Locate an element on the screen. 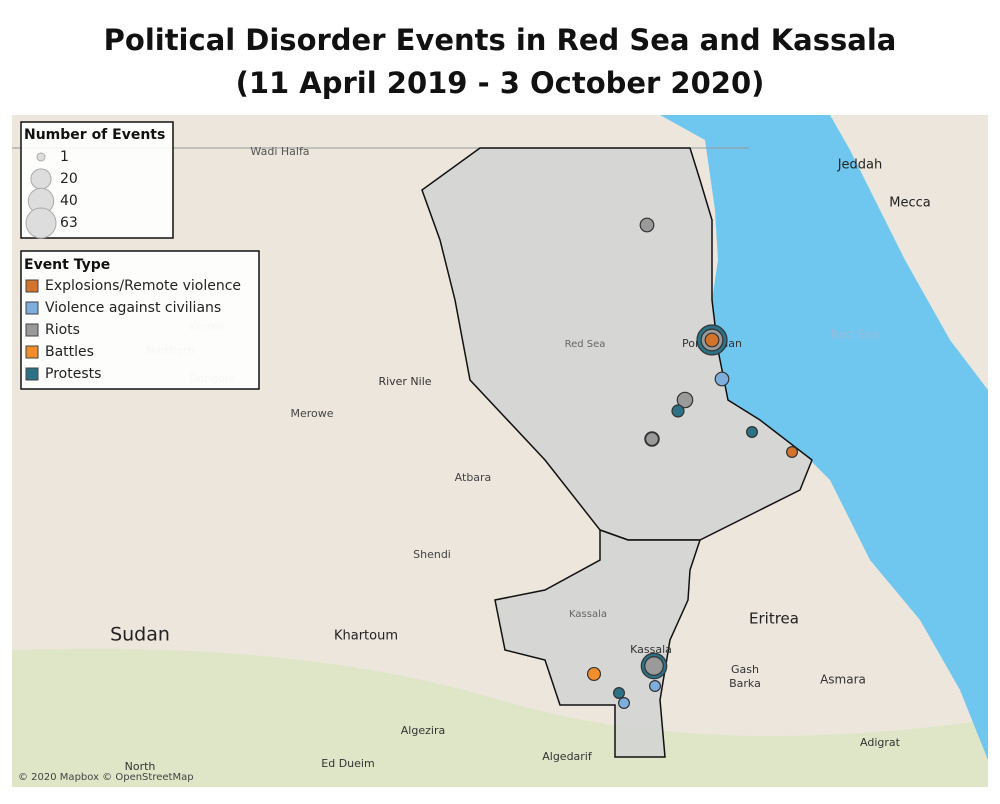 This screenshot has width=1000, height=804. kassala-state is located at coordinates (598, 643).